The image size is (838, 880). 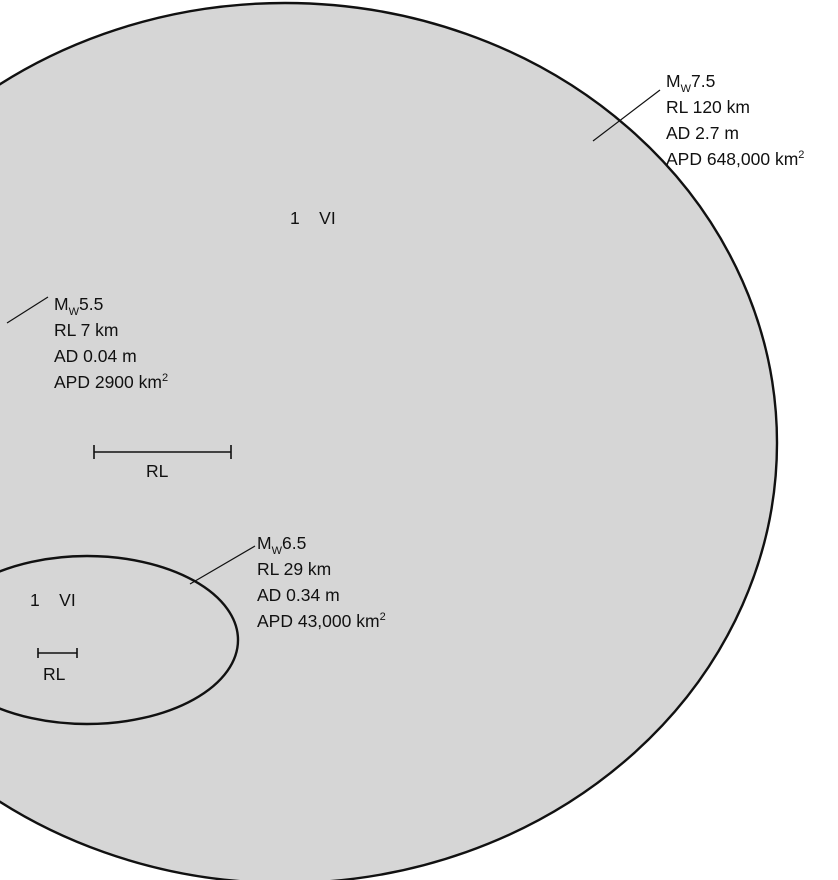 I want to click on mw65-rl-scale-bar, so click(x=57, y=653).